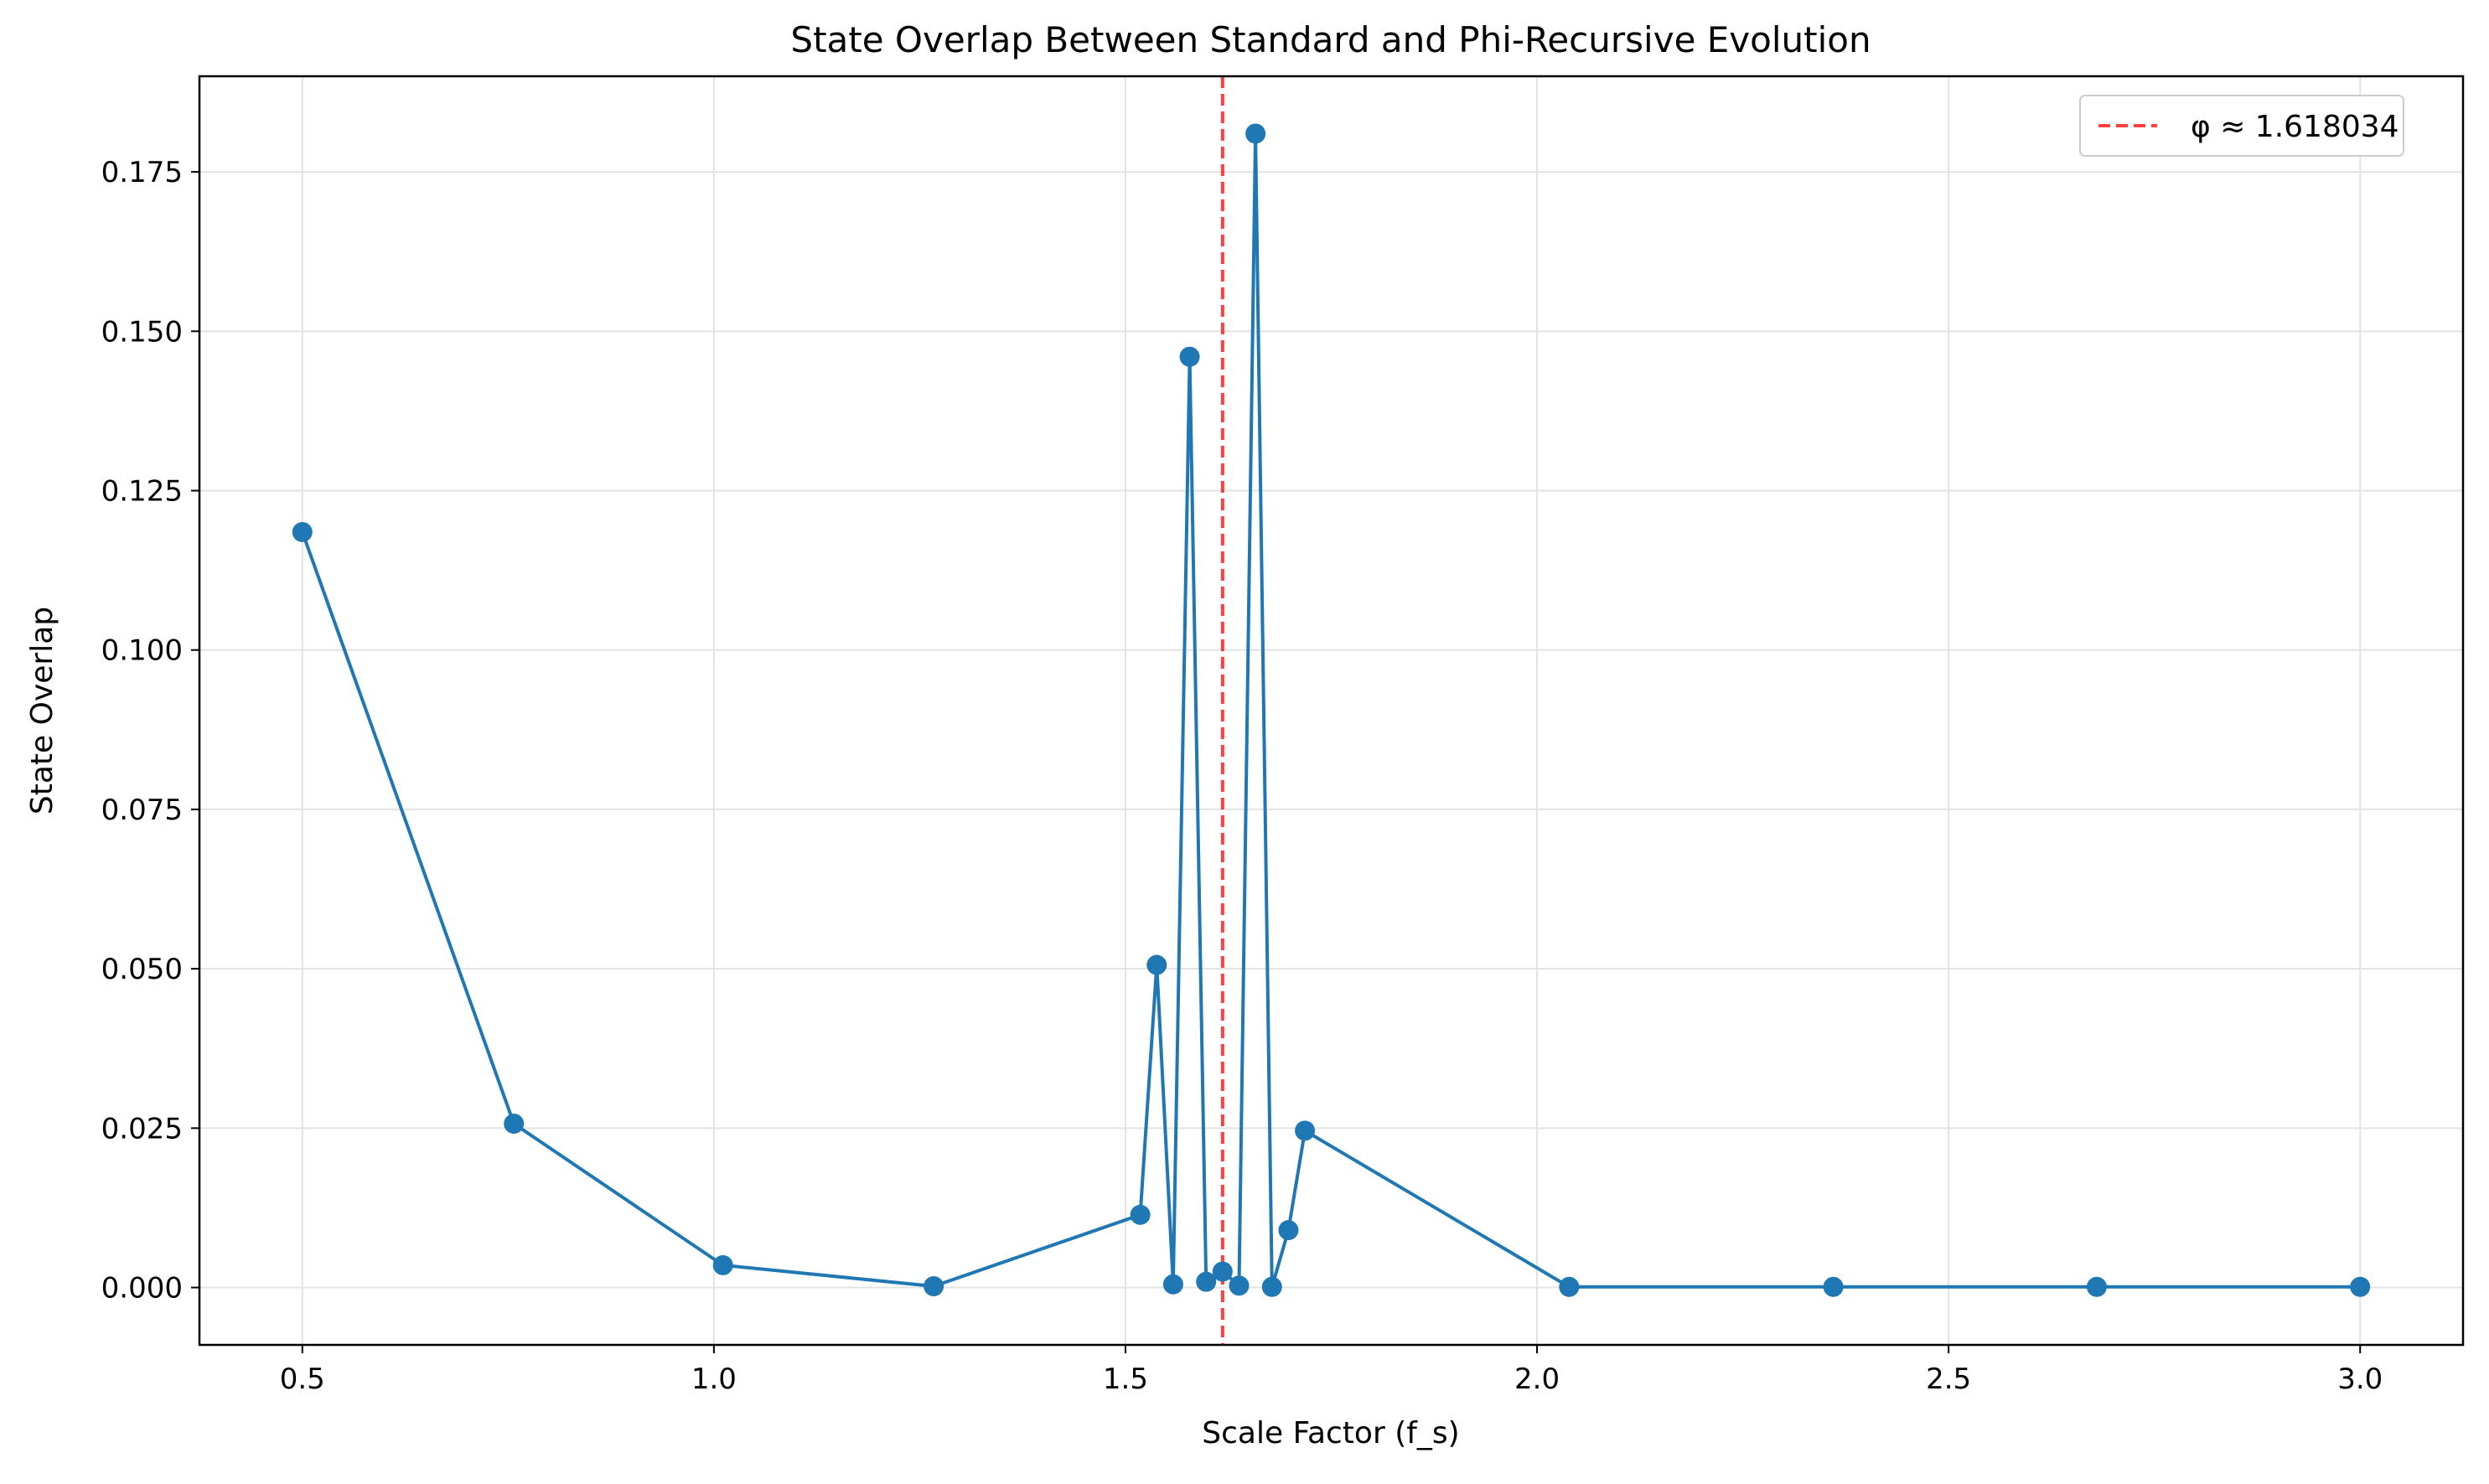 Image resolution: width=2489 pixels, height=1484 pixels. Describe the element at coordinates (142, 1289) in the screenshot. I see `y-tick-label: 0.000` at that location.